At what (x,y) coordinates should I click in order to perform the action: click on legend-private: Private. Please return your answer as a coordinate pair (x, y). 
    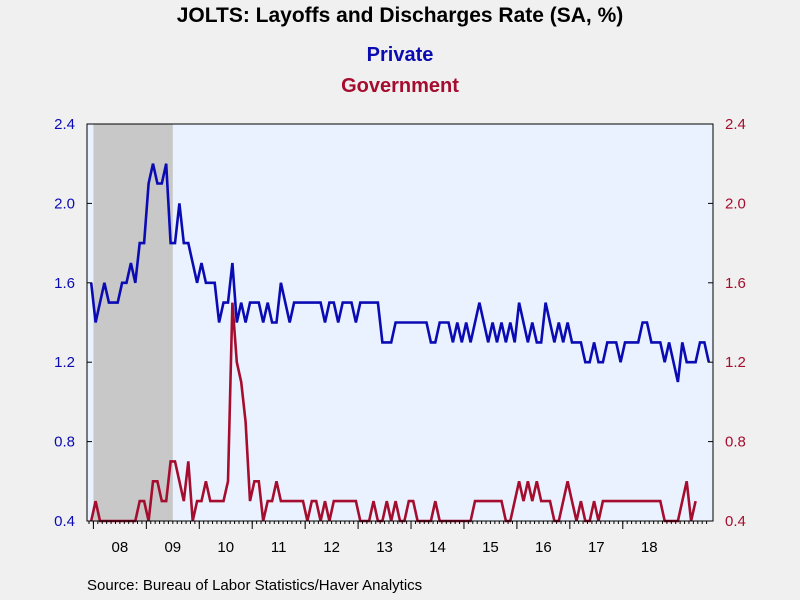
    Looking at the image, I should click on (400, 55).